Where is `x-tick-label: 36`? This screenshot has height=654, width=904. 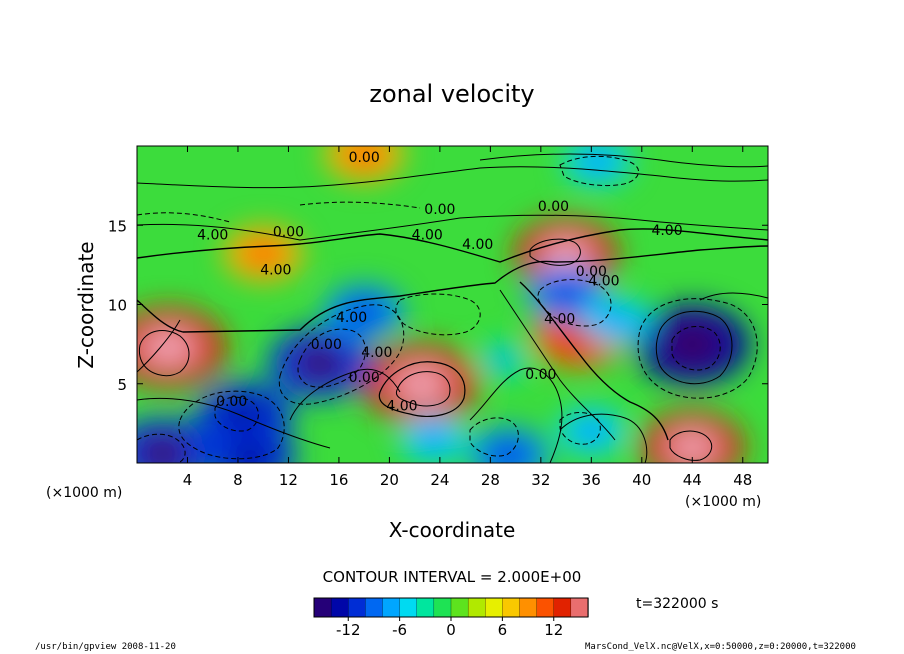 x-tick-label: 36 is located at coordinates (591, 480).